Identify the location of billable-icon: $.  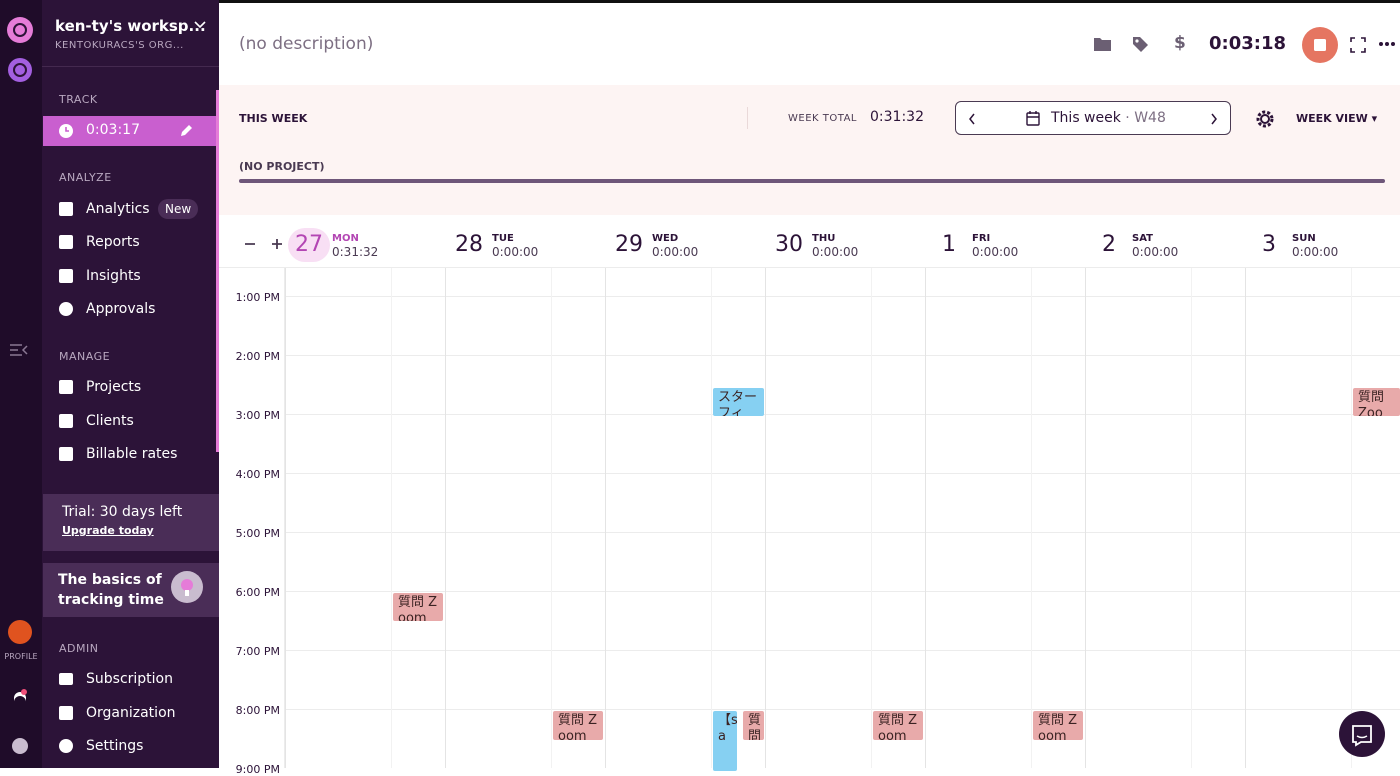
(1180, 43).